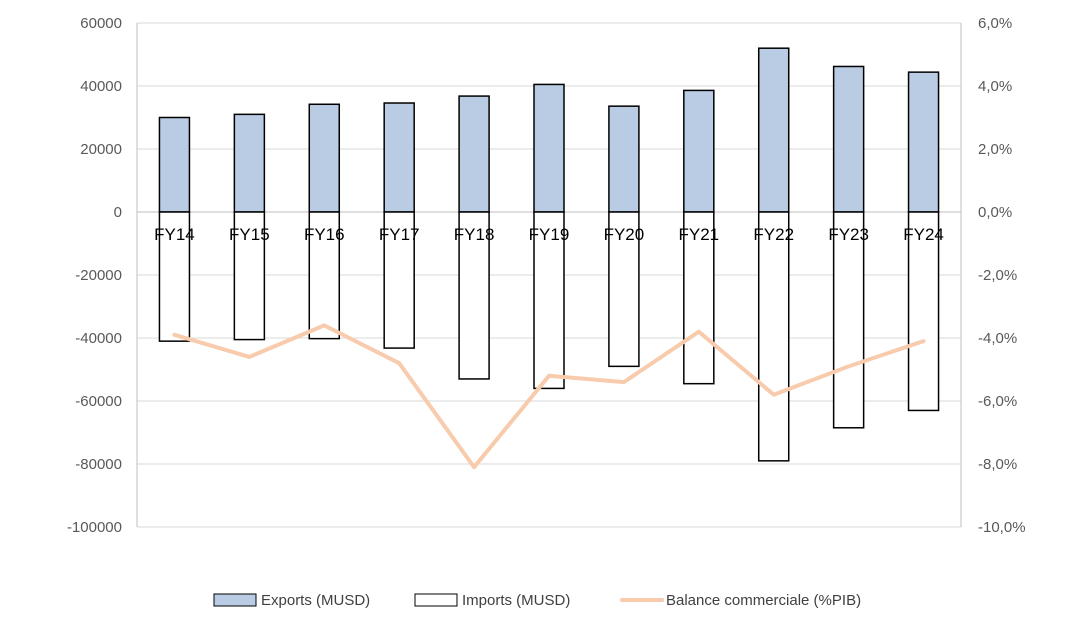 The image size is (1089, 635). What do you see at coordinates (249, 234) in the screenshot?
I see `x-category-label: FY15` at bounding box center [249, 234].